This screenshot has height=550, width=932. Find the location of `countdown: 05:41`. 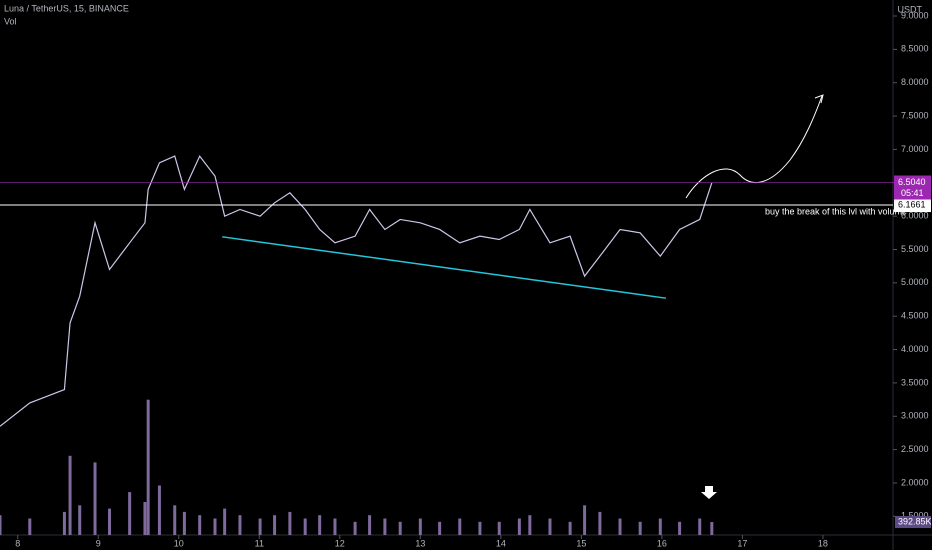

countdown: 05:41 is located at coordinates (912, 193).